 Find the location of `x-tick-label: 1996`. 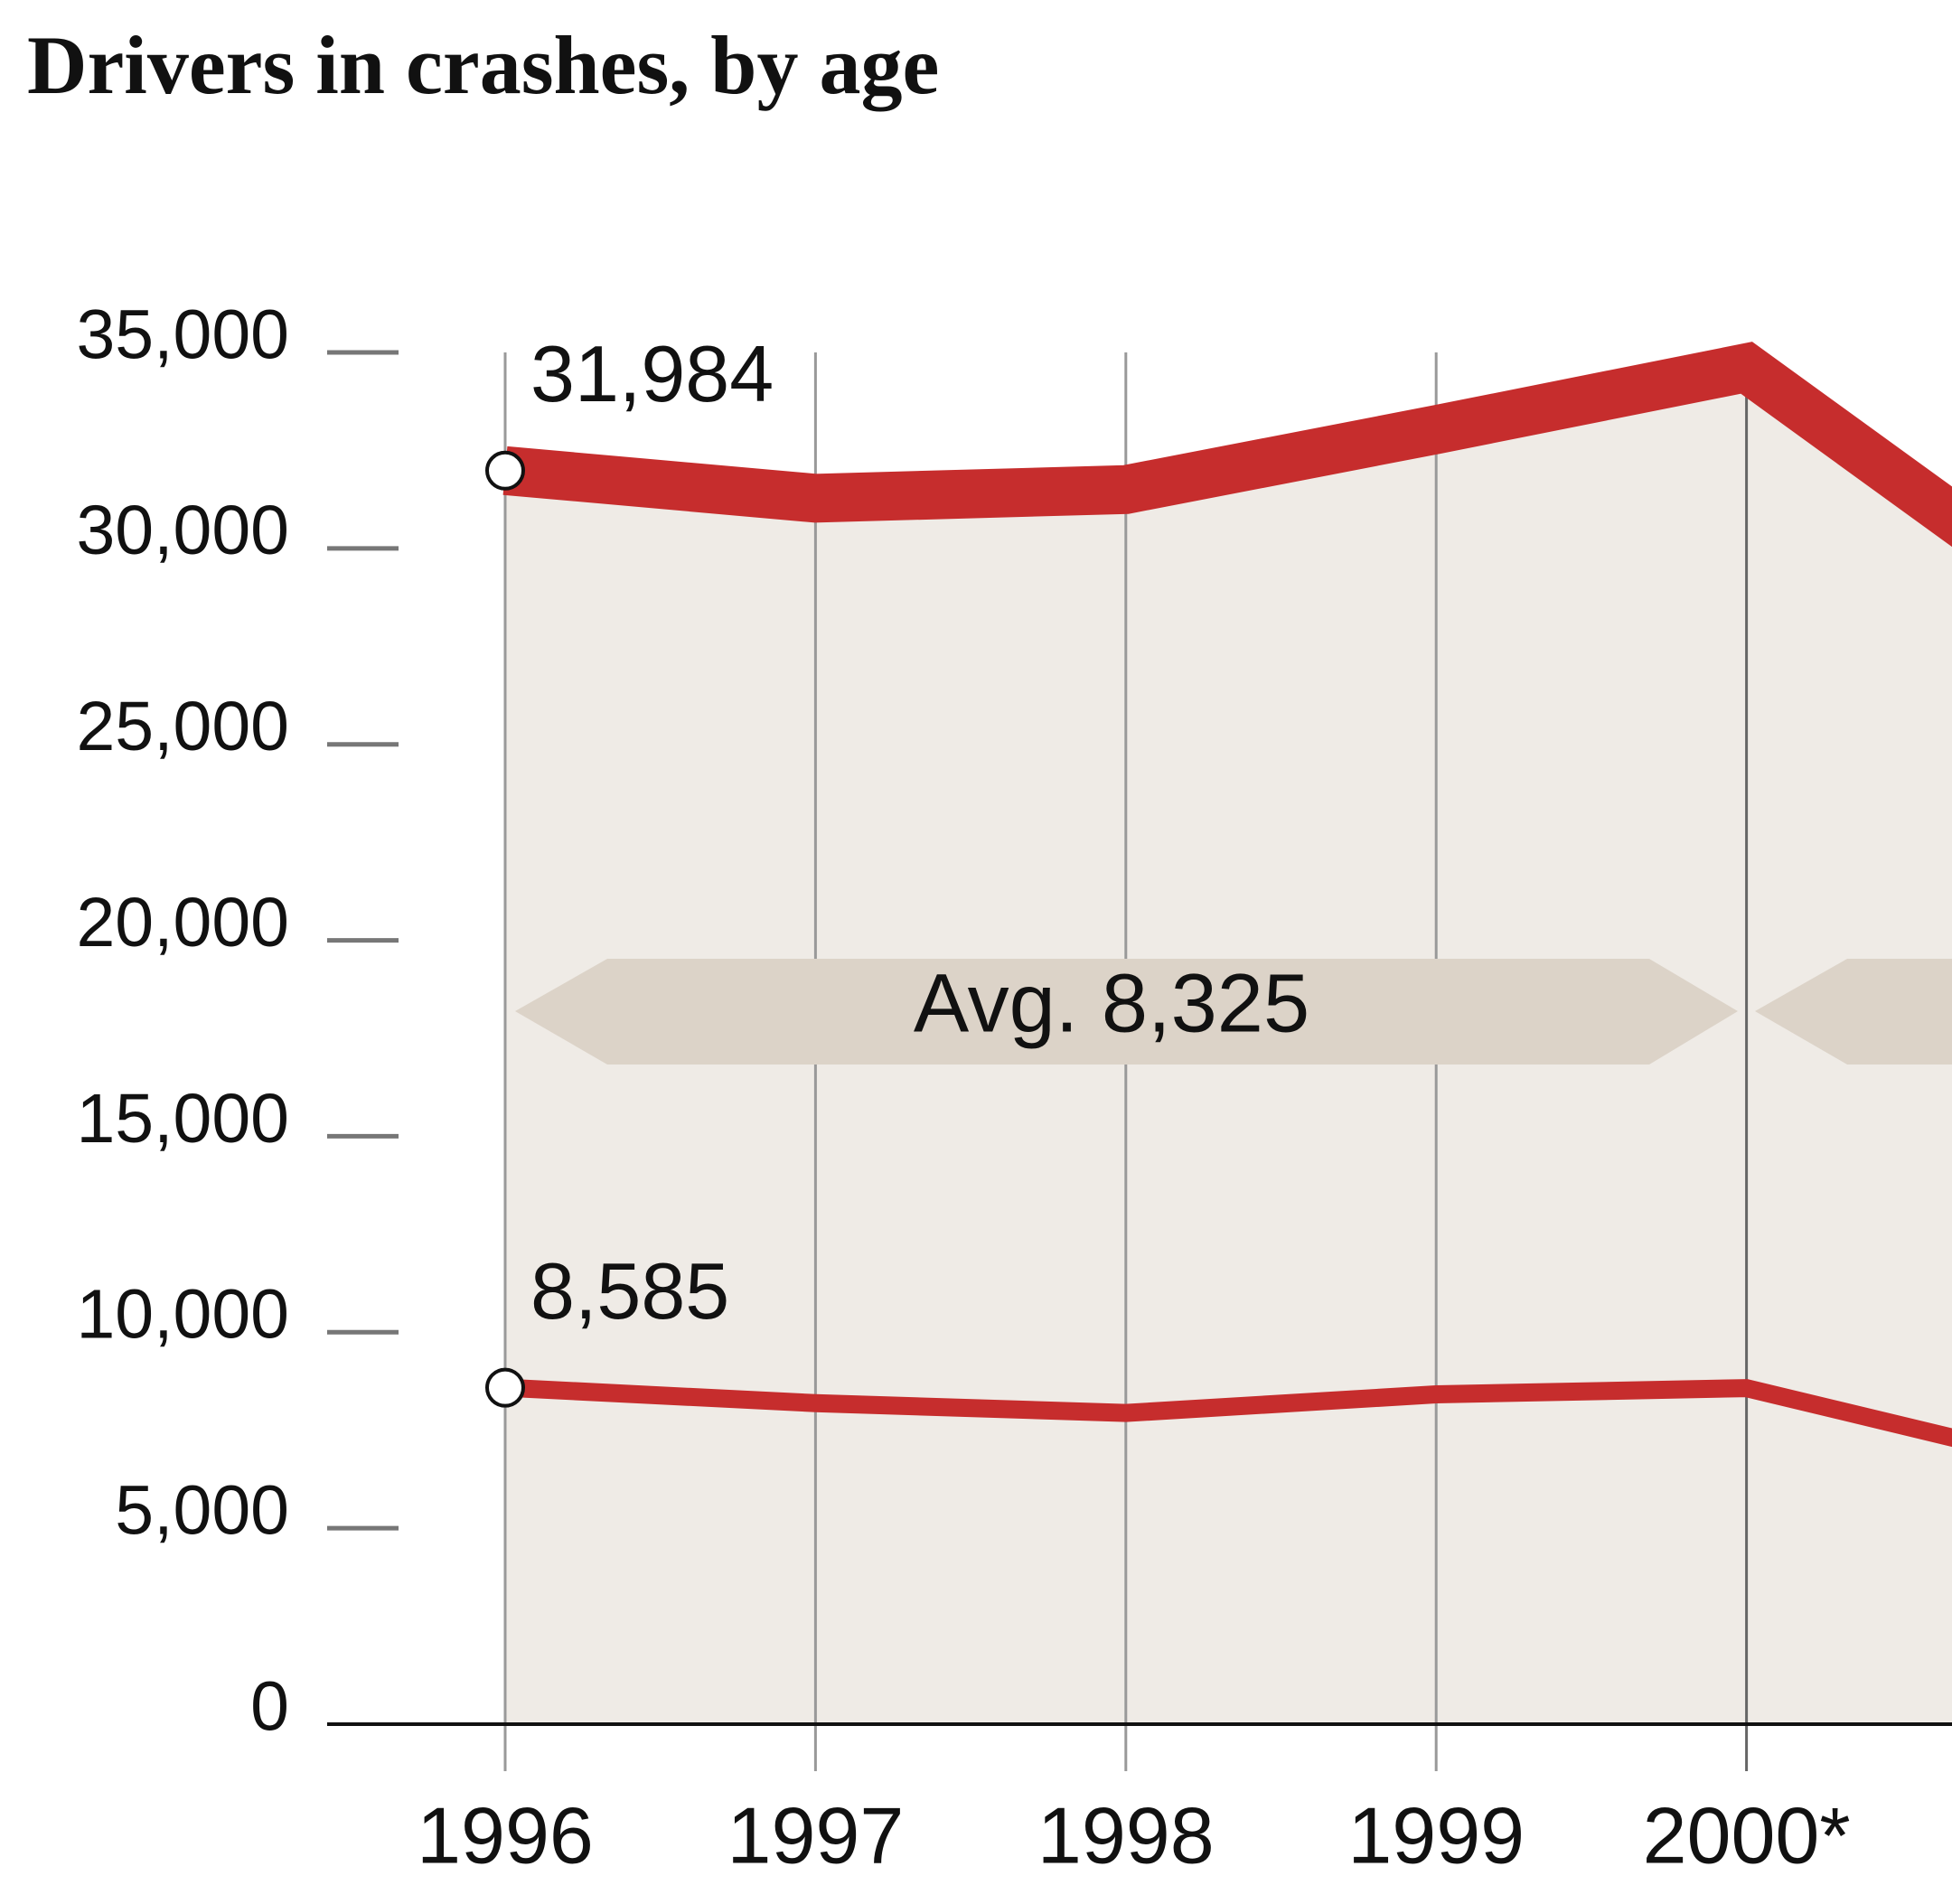

x-tick-label: 1996 is located at coordinates (505, 1835).